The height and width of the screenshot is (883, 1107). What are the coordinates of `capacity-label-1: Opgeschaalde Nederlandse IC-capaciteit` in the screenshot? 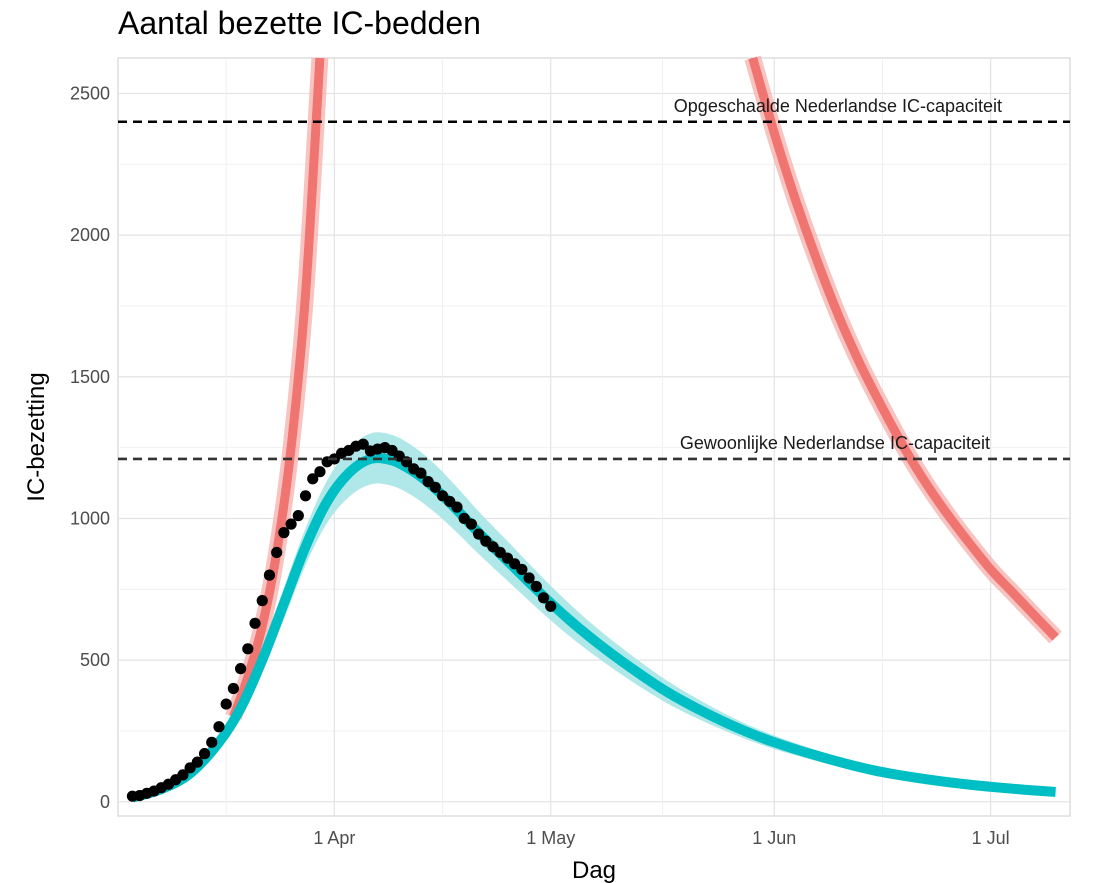 It's located at (838, 106).